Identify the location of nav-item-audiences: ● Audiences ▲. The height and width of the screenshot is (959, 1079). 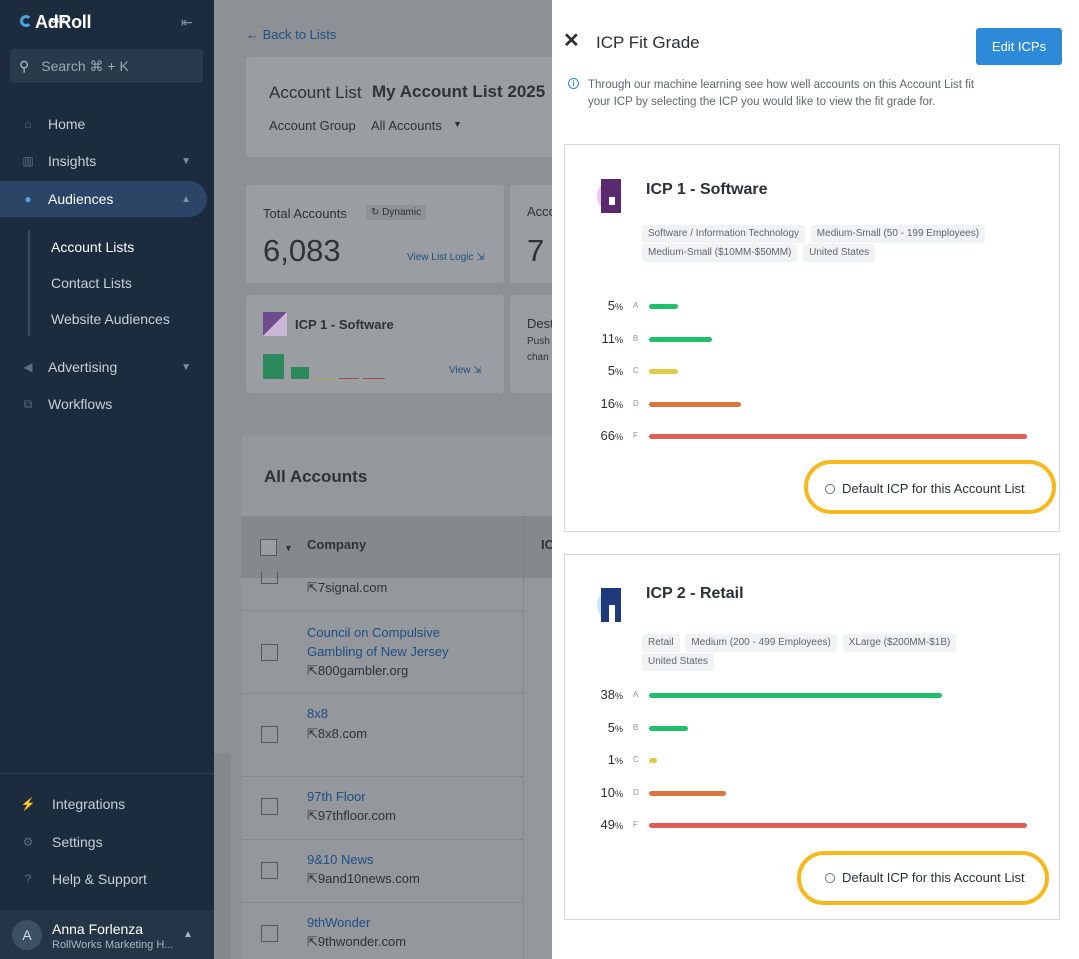
(103, 199).